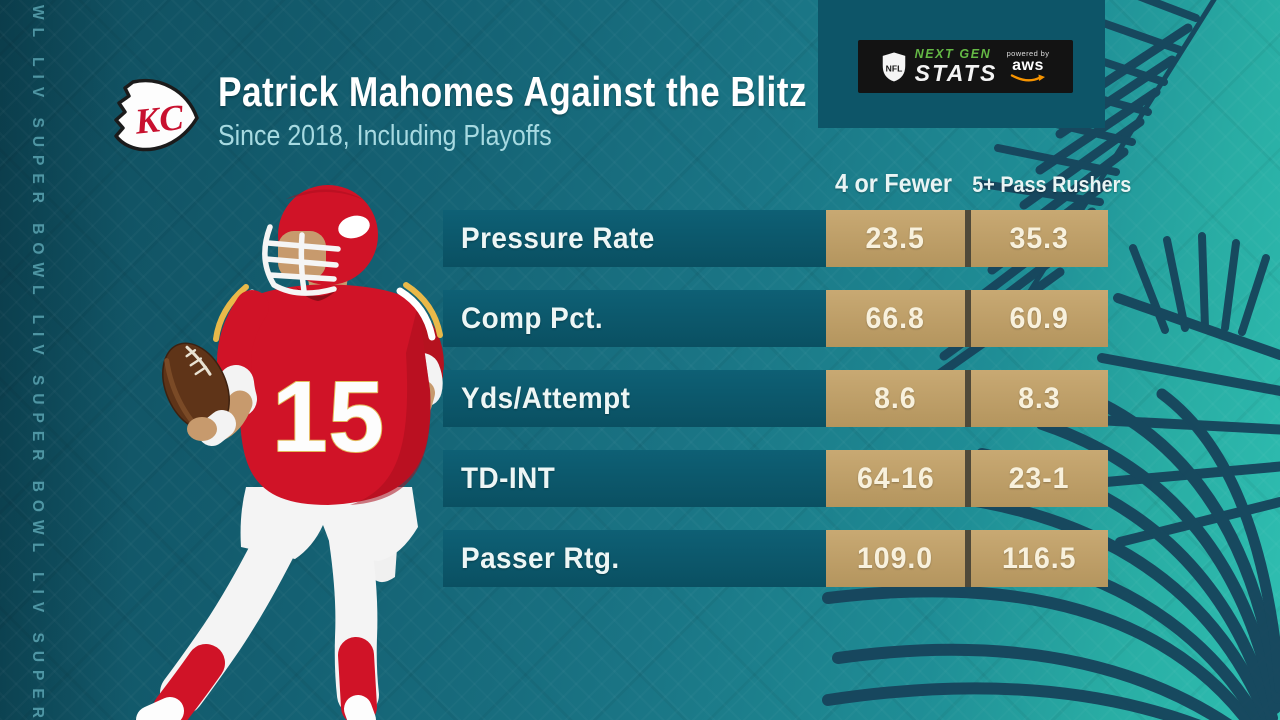  Describe the element at coordinates (558, 238) in the screenshot. I see `row-label: Pressure Rate` at that location.